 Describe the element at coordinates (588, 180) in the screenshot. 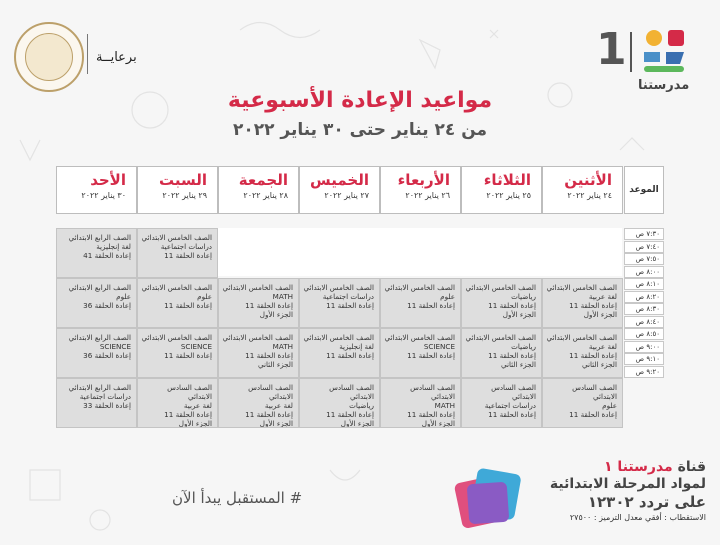

I see `day-name: الأثنين` at that location.